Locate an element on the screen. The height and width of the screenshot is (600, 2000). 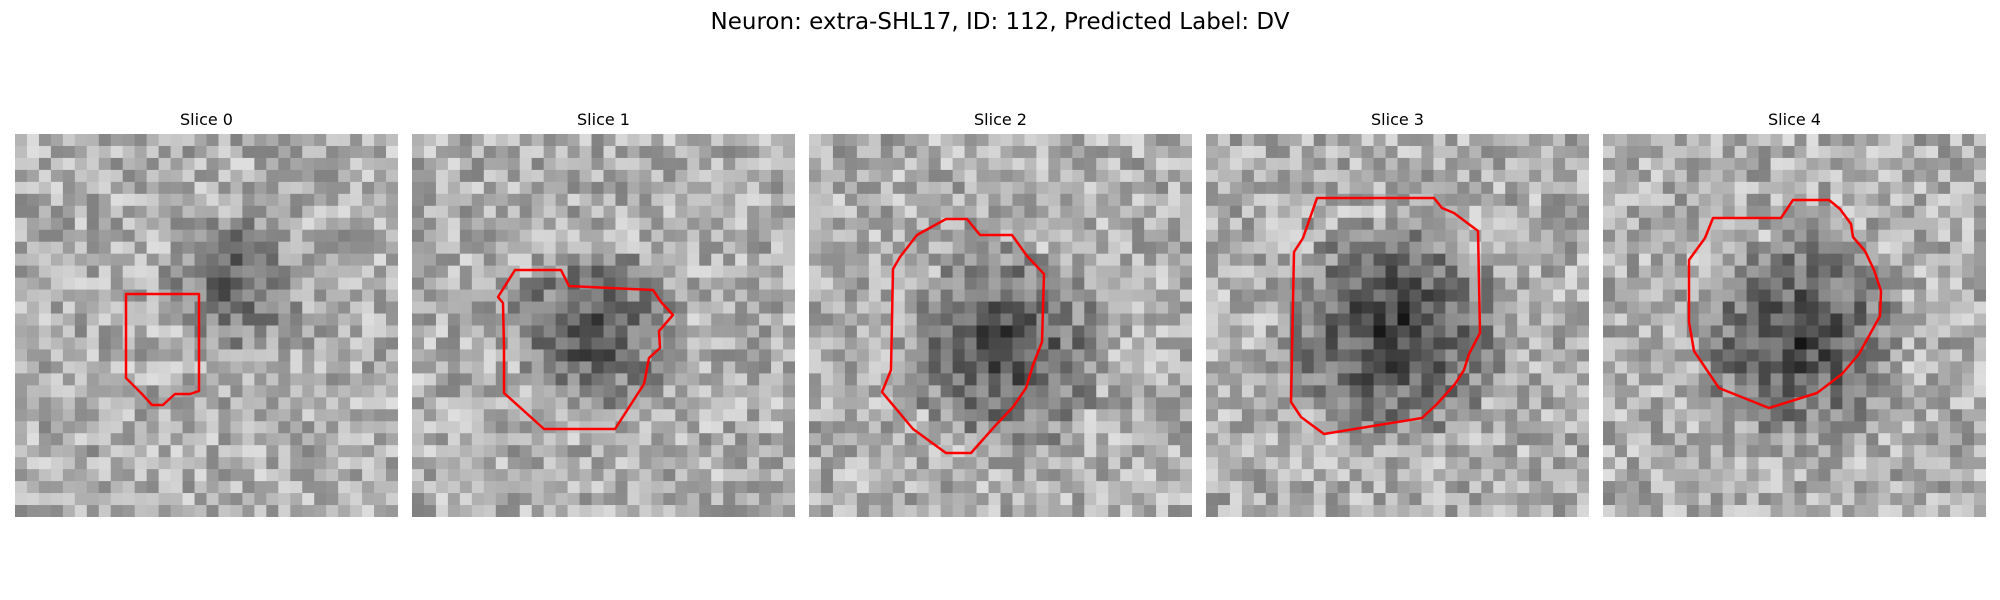
slice-title-4: Slice 4 is located at coordinates (1794, 119).